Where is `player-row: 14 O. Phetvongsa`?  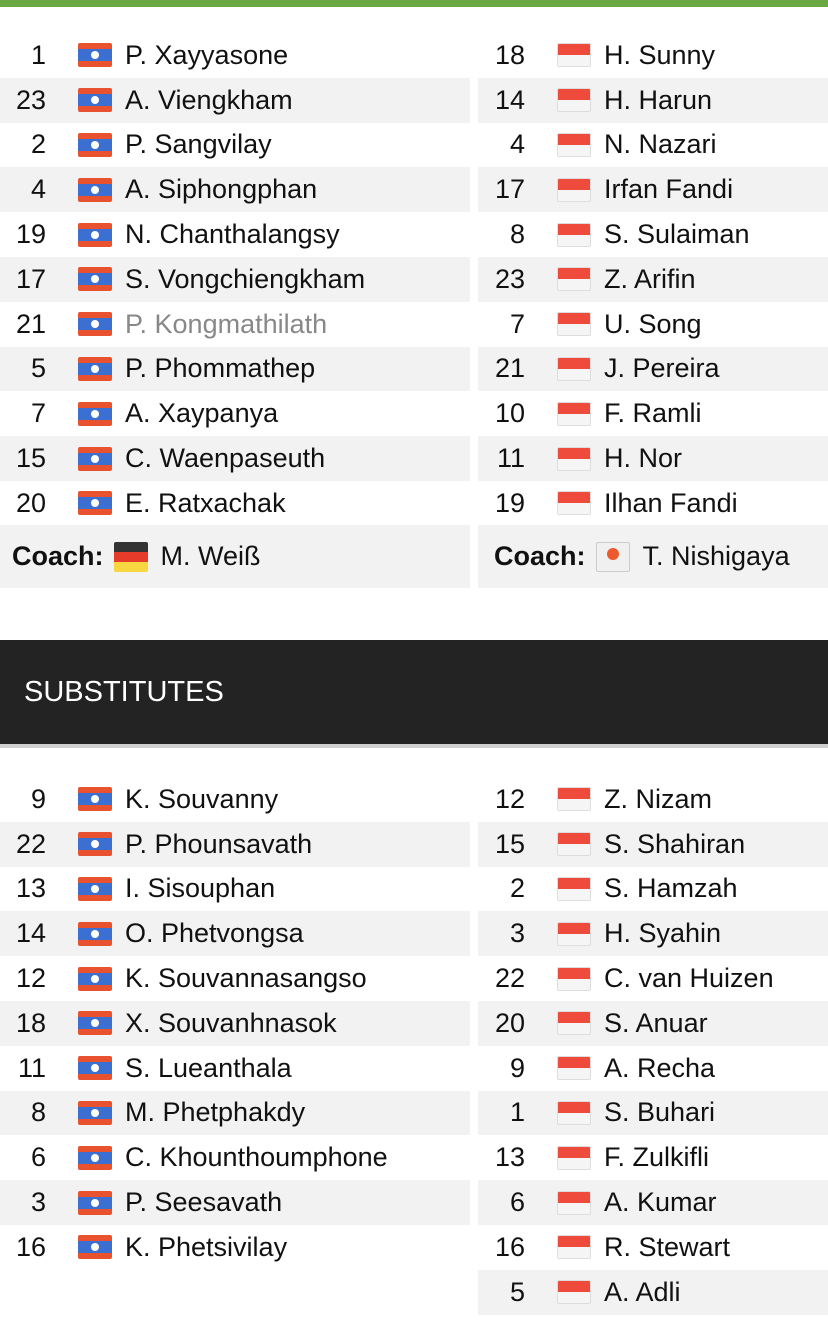
player-row: 14 O. Phetvongsa is located at coordinates (235, 934).